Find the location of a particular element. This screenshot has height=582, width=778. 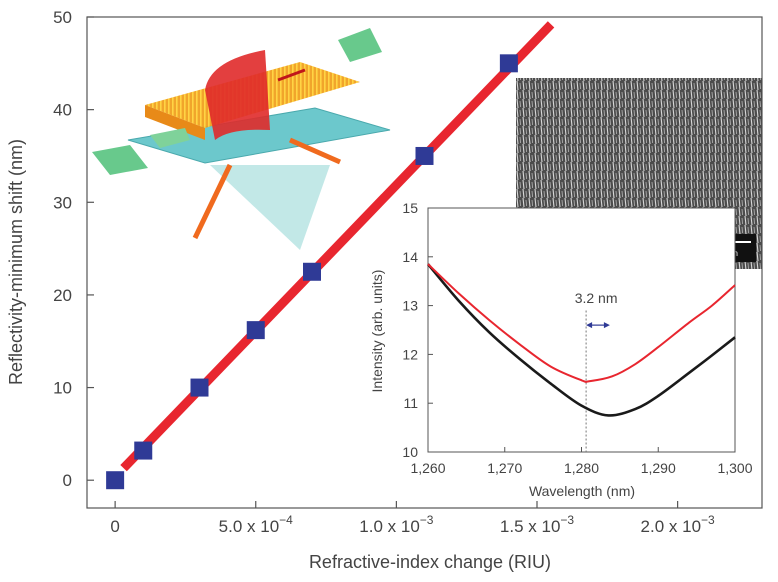

main-y-tick-label: 0 is located at coordinates (67, 480).